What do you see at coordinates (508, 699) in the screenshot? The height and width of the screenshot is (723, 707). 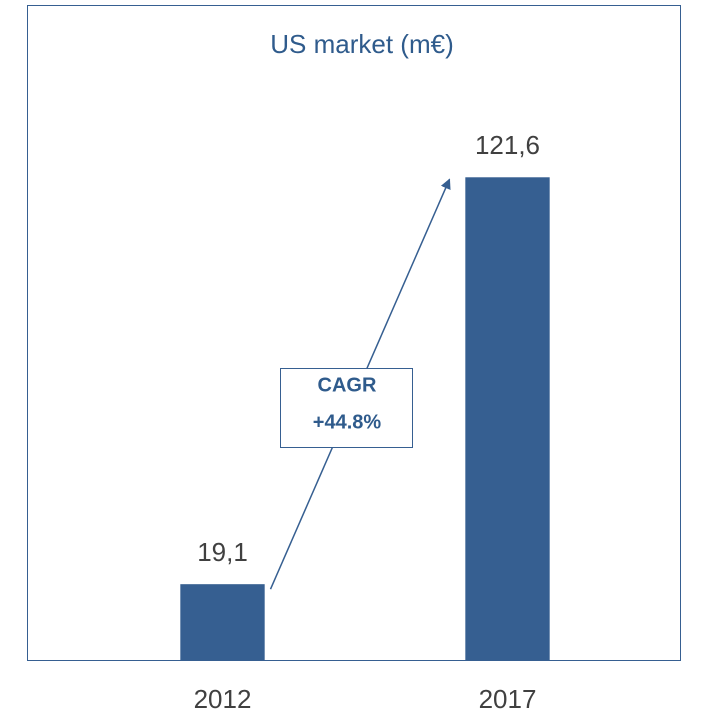 I see `x-tick-label: 2017` at bounding box center [508, 699].